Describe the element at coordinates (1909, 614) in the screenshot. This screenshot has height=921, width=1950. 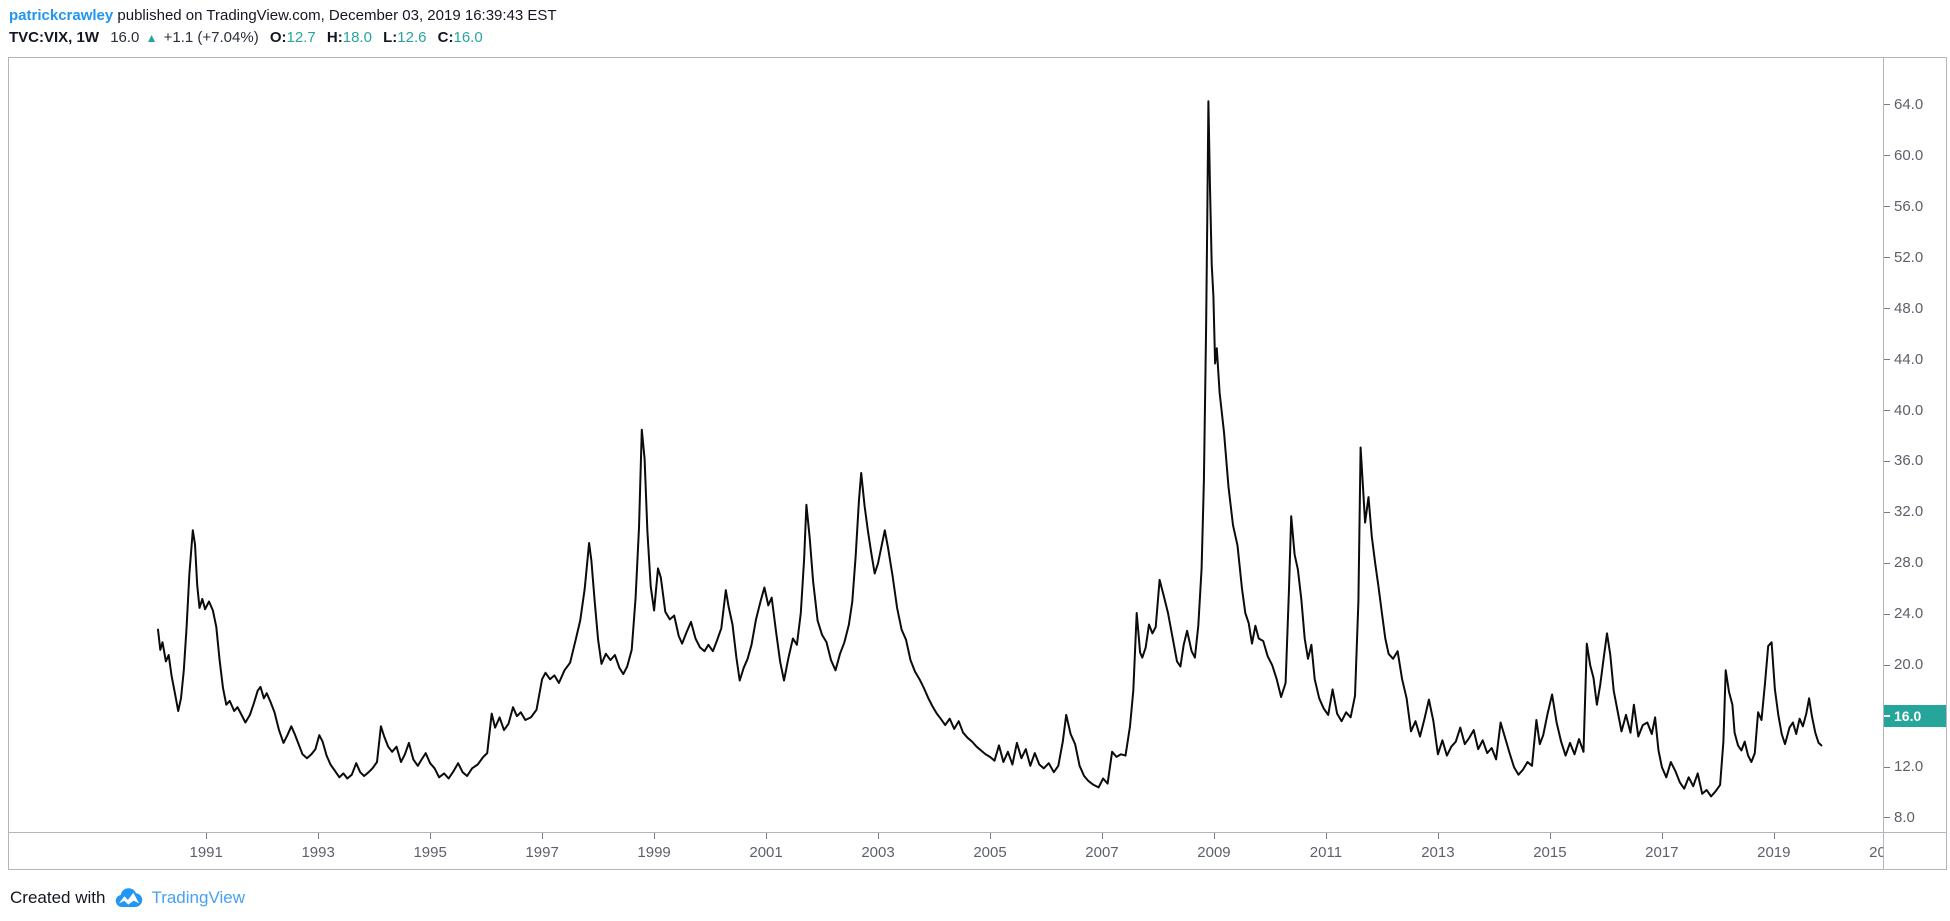
I see `price-tick-label: 24.0` at that location.